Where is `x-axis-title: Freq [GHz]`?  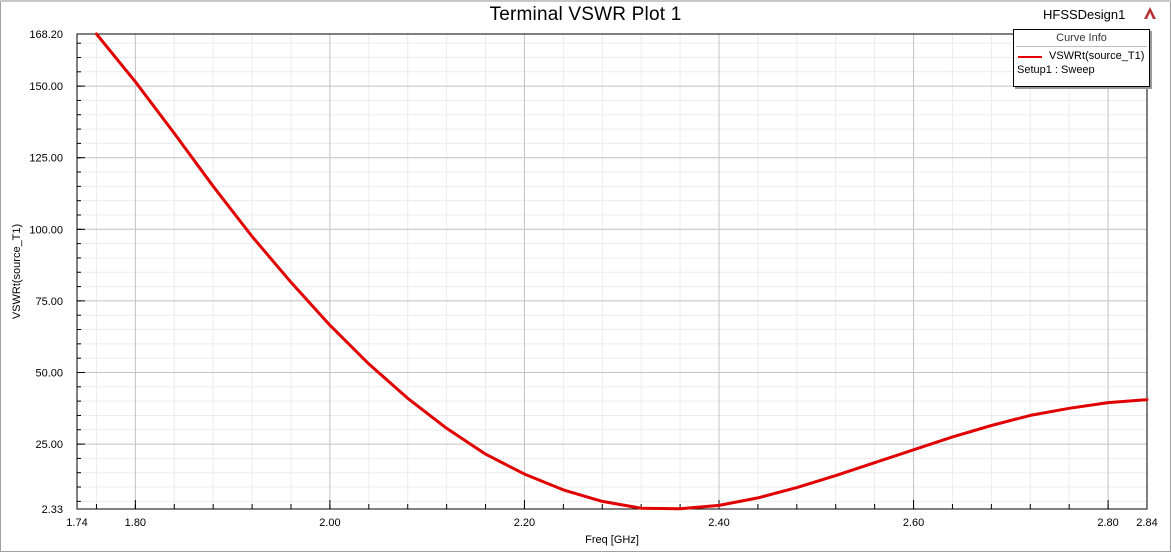 x-axis-title: Freq [GHz] is located at coordinates (612, 540).